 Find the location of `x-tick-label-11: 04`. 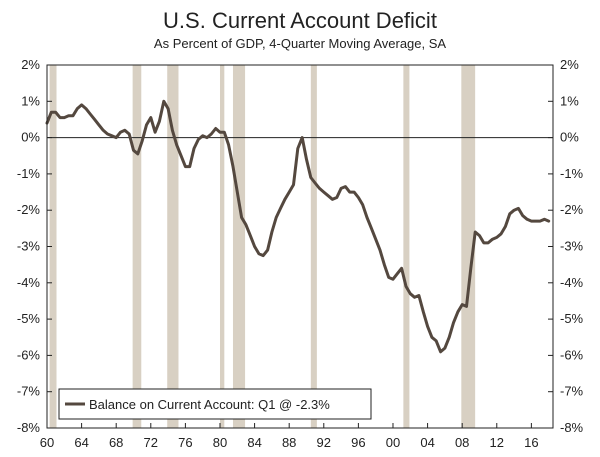

x-tick-label-11: 04 is located at coordinates (427, 442).